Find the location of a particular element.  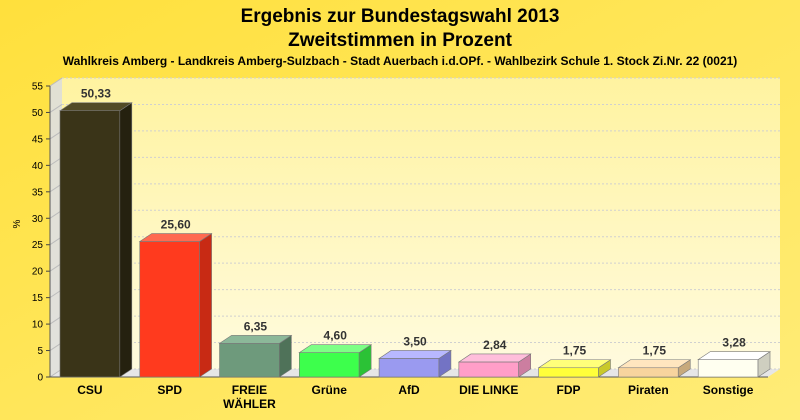

y-tick-label: 25 is located at coordinates (38, 245).